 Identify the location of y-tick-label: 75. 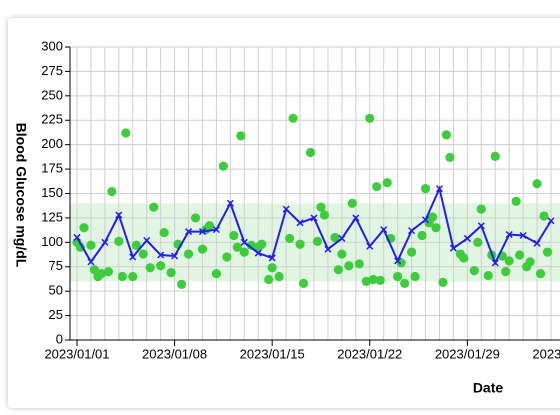
(56, 265).